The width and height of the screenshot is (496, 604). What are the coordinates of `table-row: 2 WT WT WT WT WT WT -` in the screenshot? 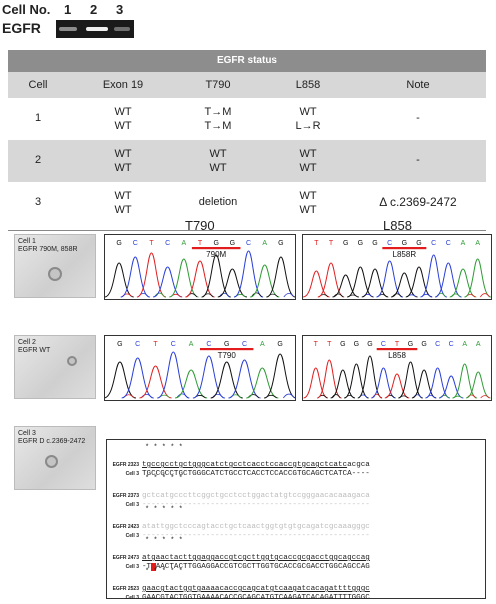 It's located at (247, 161).